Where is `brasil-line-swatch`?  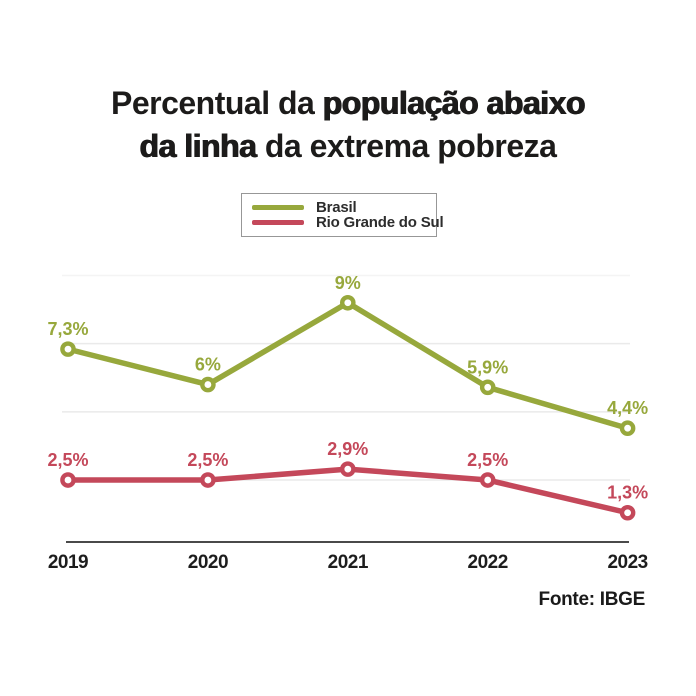 brasil-line-swatch is located at coordinates (278, 207).